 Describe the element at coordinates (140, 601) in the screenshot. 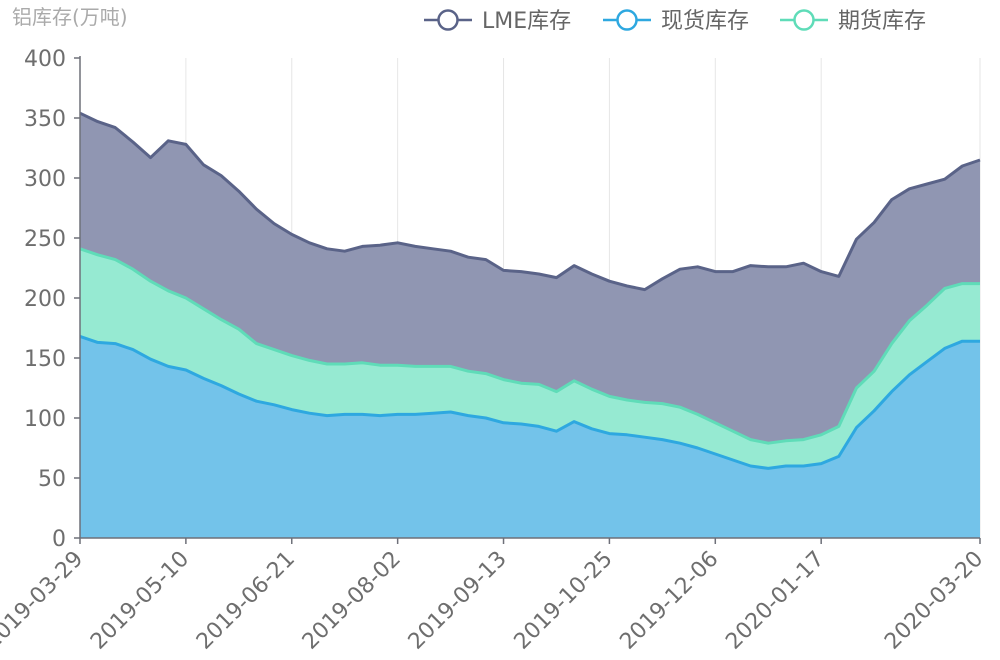

I see `x-tick-label: 2019-05-10` at that location.